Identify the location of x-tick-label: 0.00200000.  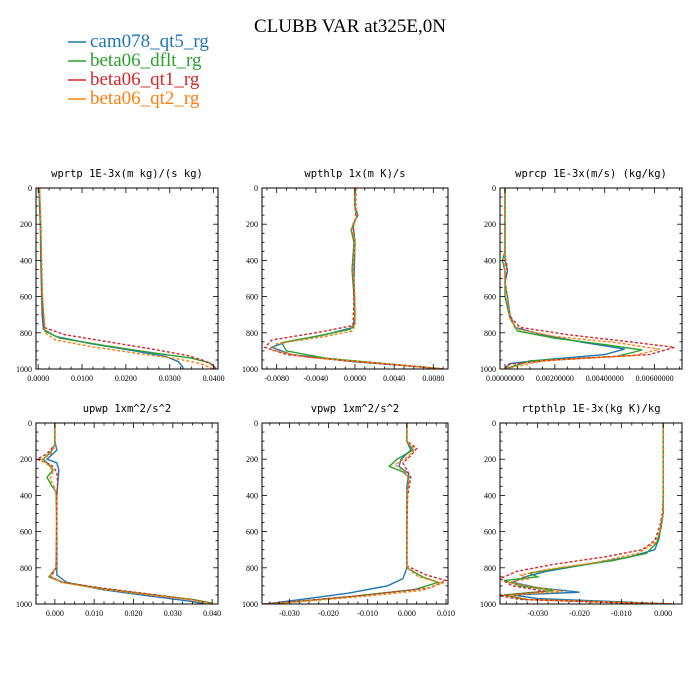
(555, 378).